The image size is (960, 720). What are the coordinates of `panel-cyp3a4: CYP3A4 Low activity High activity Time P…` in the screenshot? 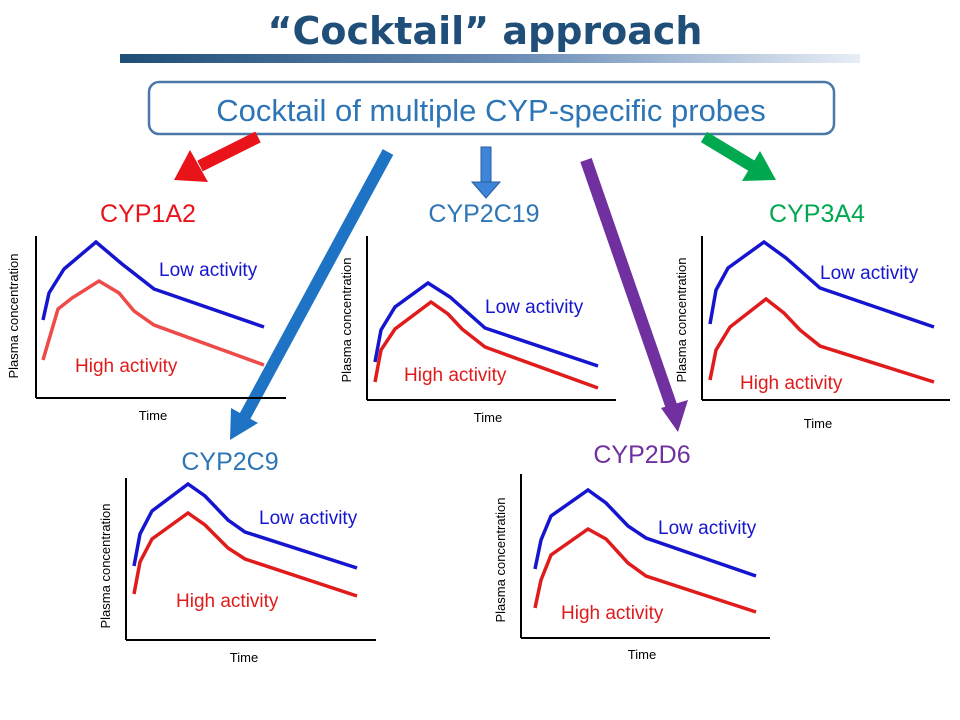 It's located at (812, 315).